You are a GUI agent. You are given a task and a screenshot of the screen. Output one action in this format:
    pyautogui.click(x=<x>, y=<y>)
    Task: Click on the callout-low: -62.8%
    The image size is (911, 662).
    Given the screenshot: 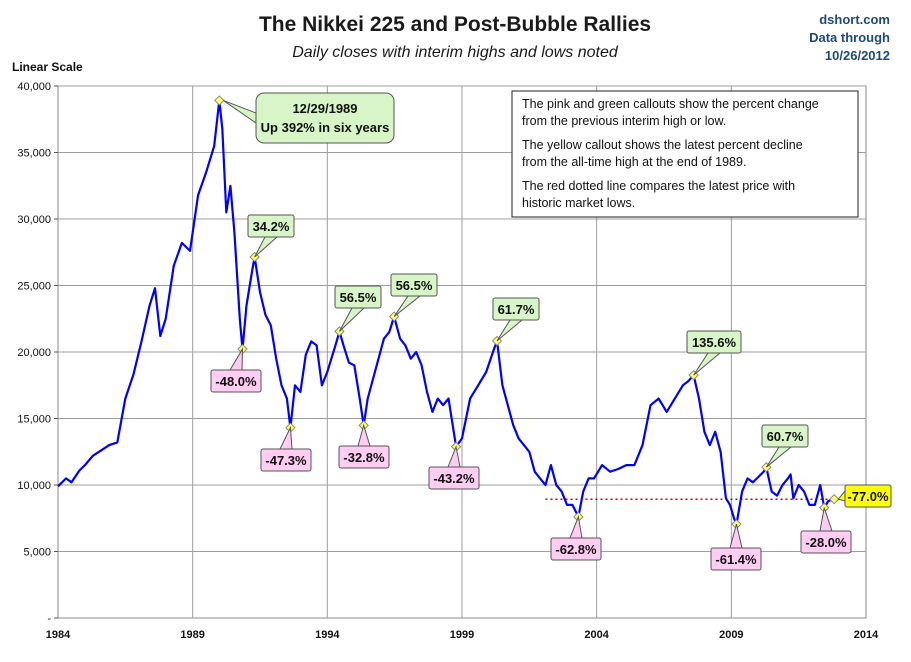 What is the action you would take?
    pyautogui.click(x=576, y=537)
    